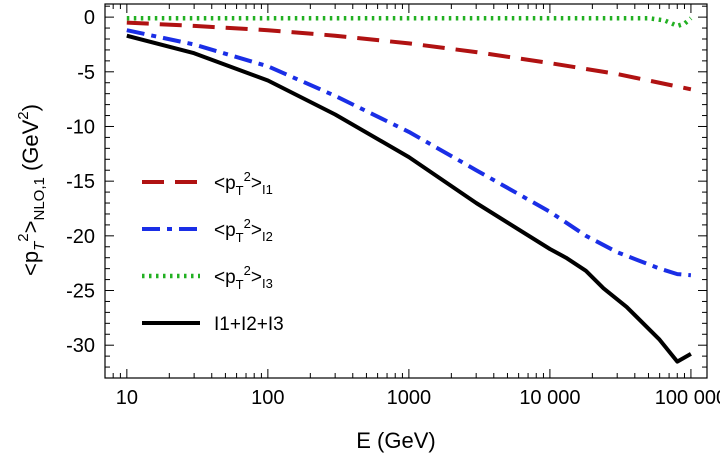 The width and height of the screenshot is (720, 460). Describe the element at coordinates (267, 283) in the screenshot. I see `legend-subscript: I3` at that location.